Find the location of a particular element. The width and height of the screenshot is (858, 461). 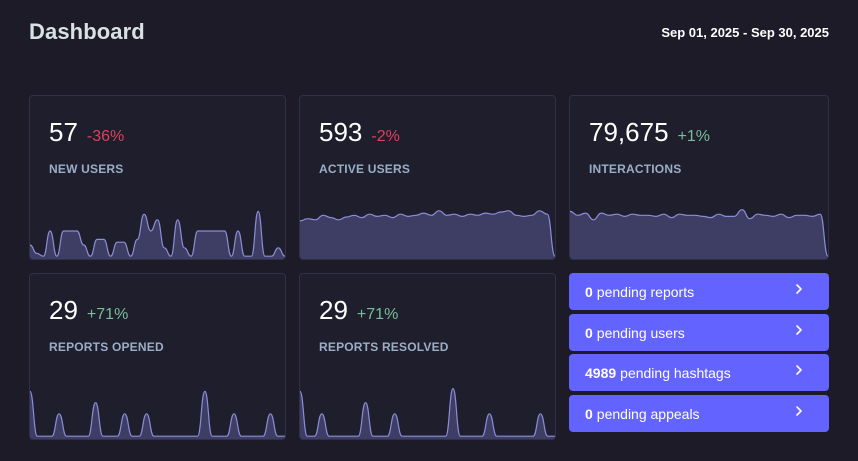

metric-label: ACTIVE USERS is located at coordinates (365, 169).